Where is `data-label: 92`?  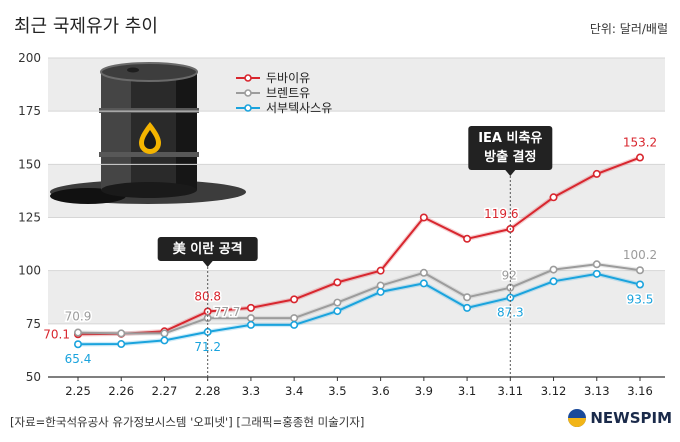
data-label: 92 is located at coordinates (509, 276).